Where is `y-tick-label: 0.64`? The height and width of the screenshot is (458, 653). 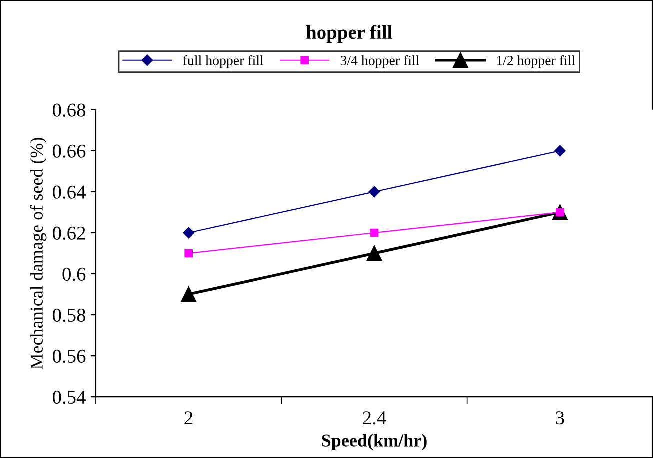 y-tick-label: 0.64 is located at coordinates (69, 192).